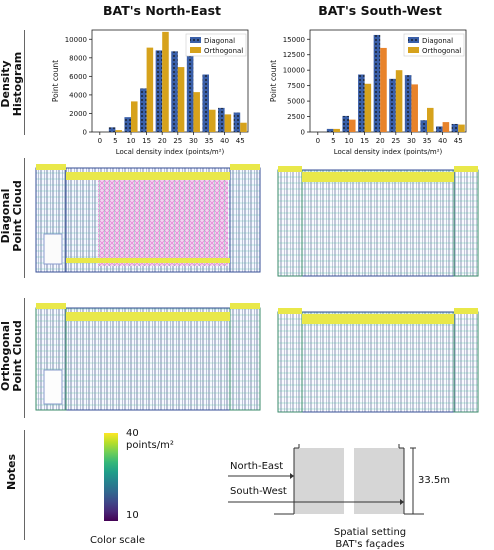  What do you see at coordinates (379, 481) in the screenshot?
I see `building-block-right` at bounding box center [379, 481].